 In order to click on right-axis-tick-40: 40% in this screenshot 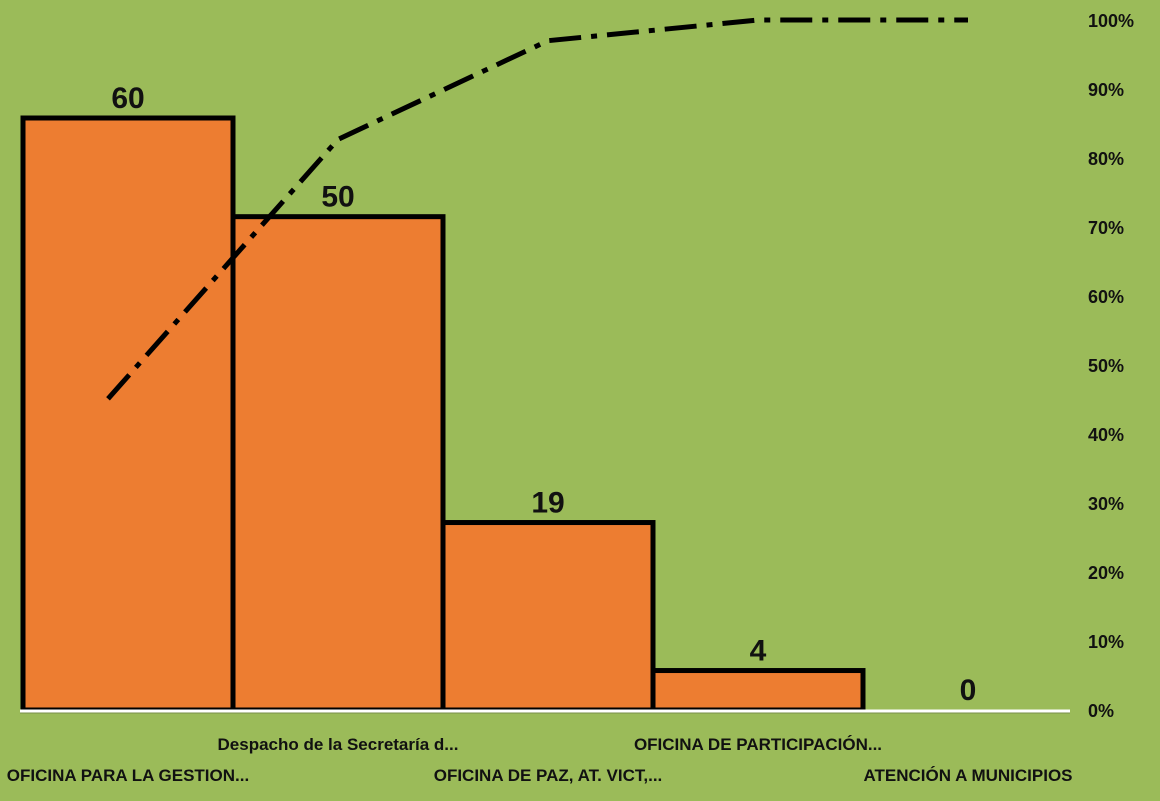, I will do `click(1106, 435)`.